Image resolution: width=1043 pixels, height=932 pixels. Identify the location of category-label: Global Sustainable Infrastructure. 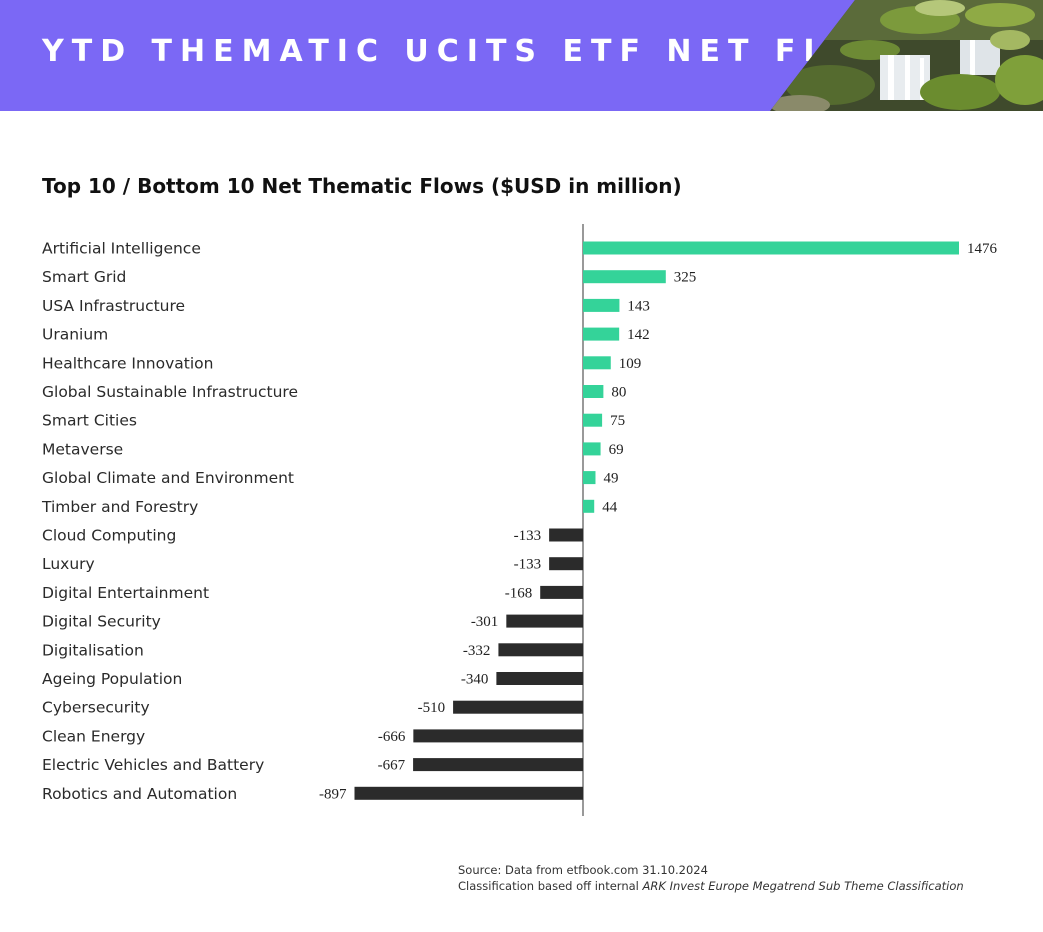
(170, 392).